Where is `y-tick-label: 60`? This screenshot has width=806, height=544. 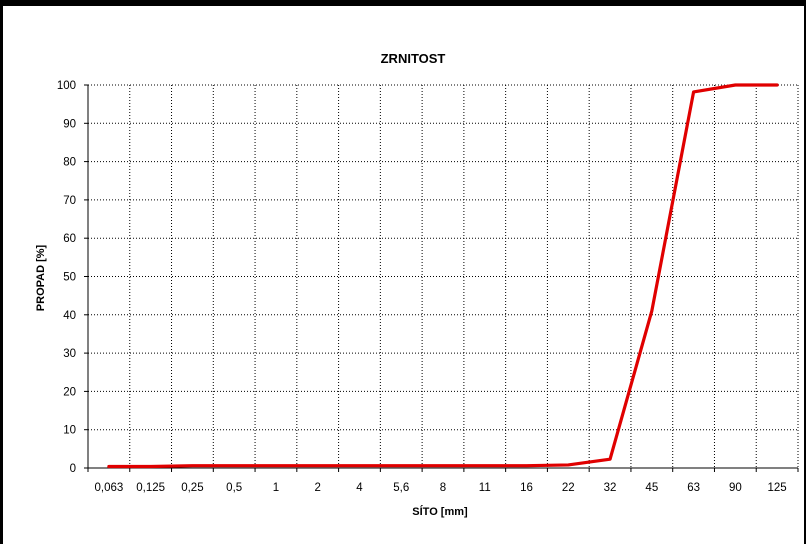 y-tick-label: 60 is located at coordinates (69, 239).